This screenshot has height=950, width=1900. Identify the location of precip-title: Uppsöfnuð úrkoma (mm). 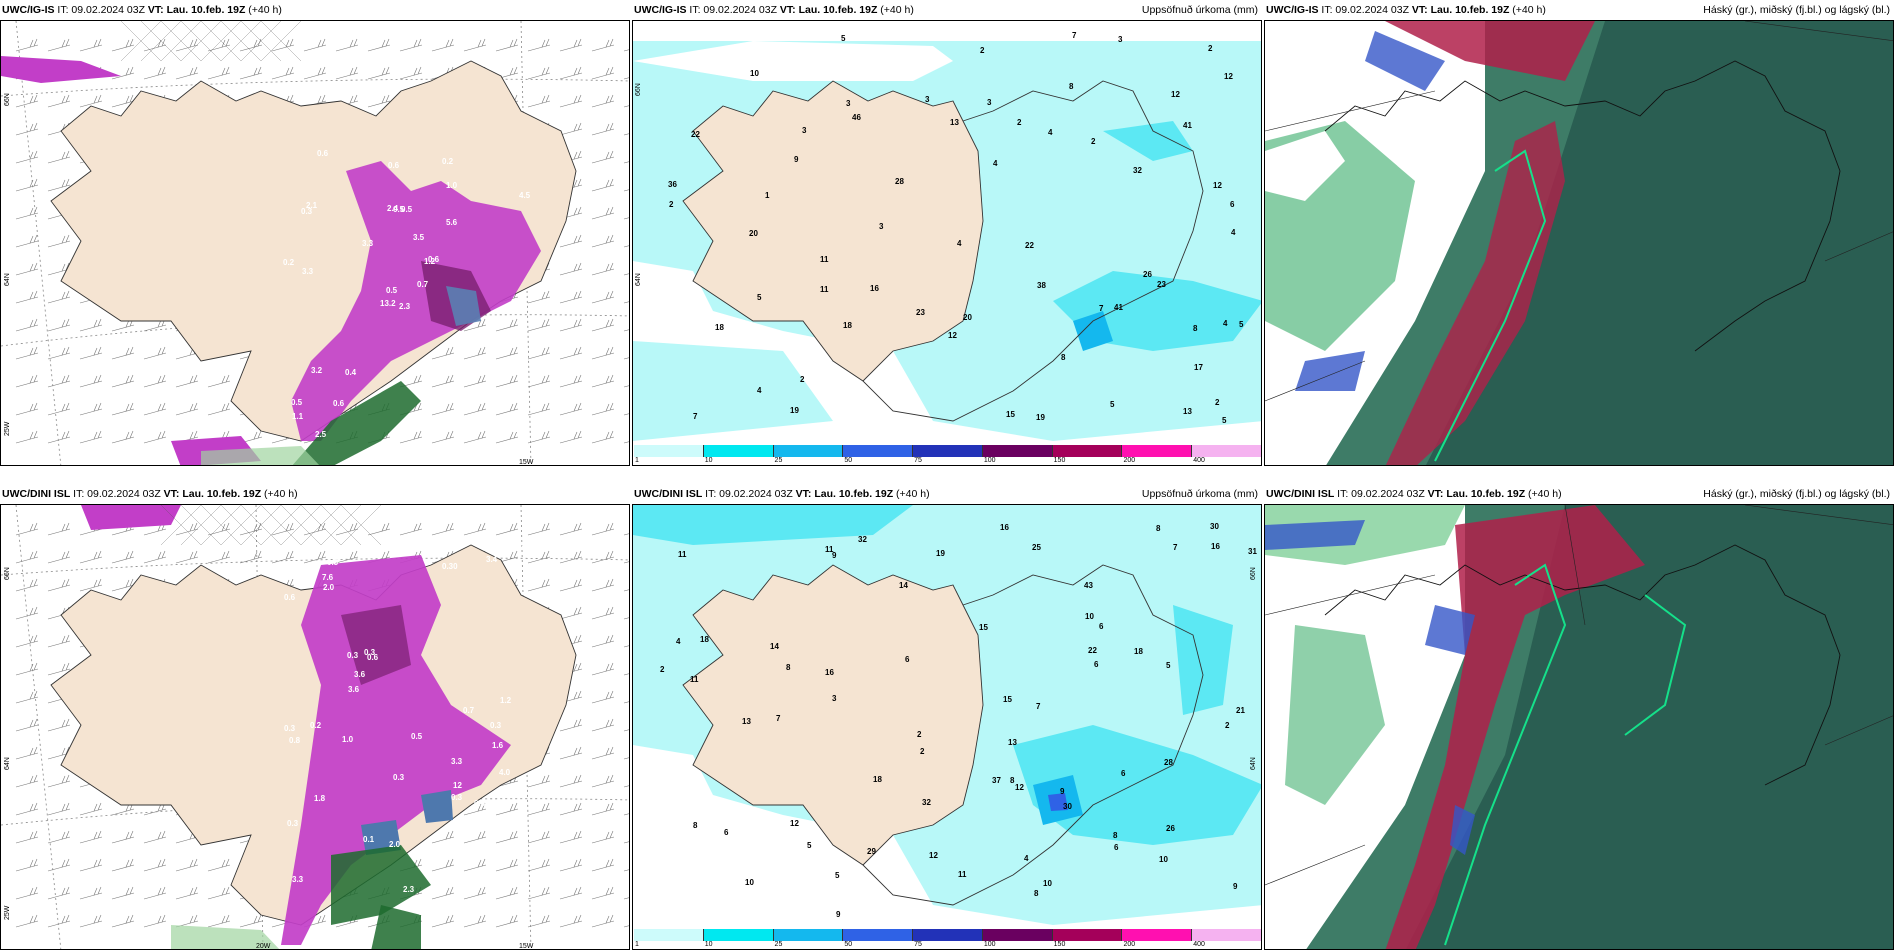
(1199, 10).